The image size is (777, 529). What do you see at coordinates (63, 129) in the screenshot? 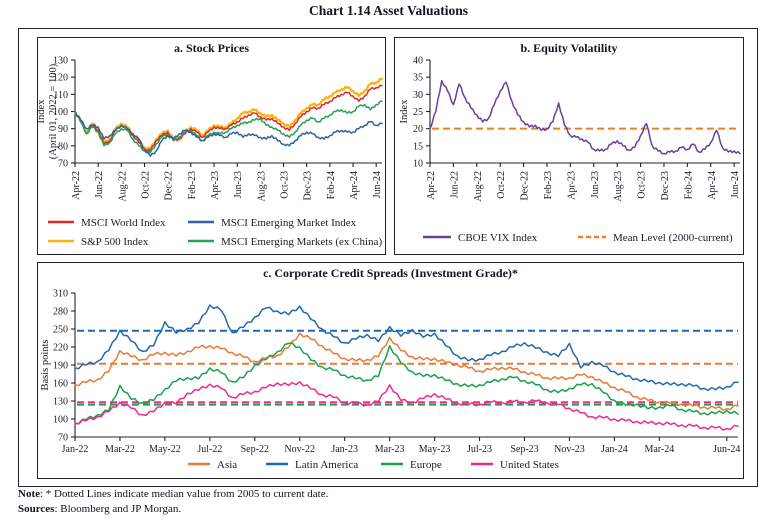
I see `svg-text: 90` at bounding box center [63, 129].